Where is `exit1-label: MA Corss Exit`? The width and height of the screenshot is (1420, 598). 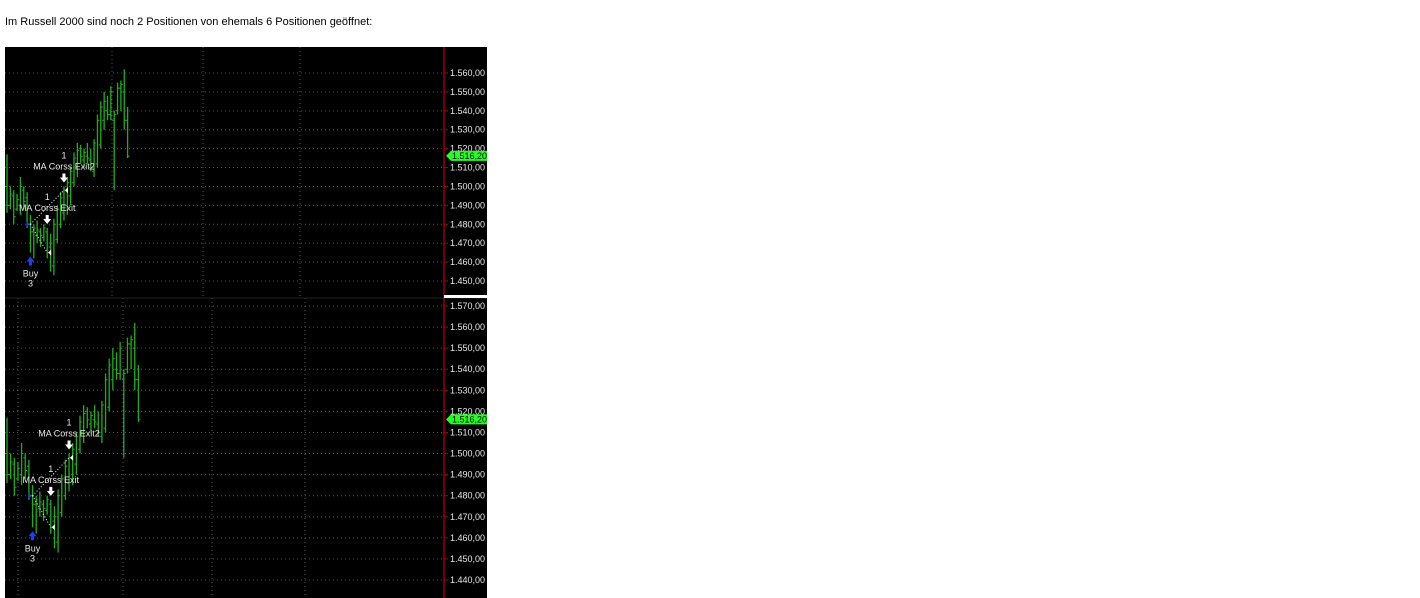
exit1-label: MA Corss Exit is located at coordinates (51, 480).